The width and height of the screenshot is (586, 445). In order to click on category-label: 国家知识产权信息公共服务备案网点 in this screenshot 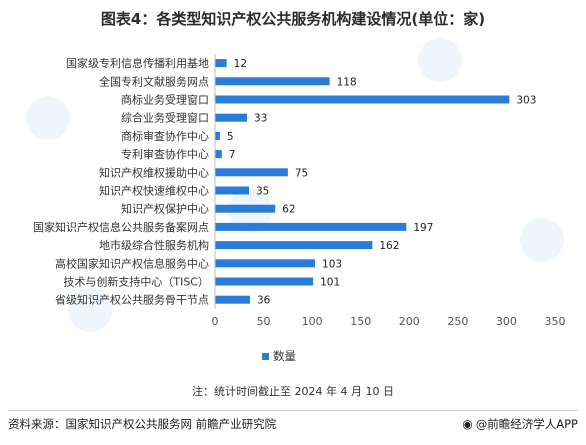, I will do `click(121, 227)`.